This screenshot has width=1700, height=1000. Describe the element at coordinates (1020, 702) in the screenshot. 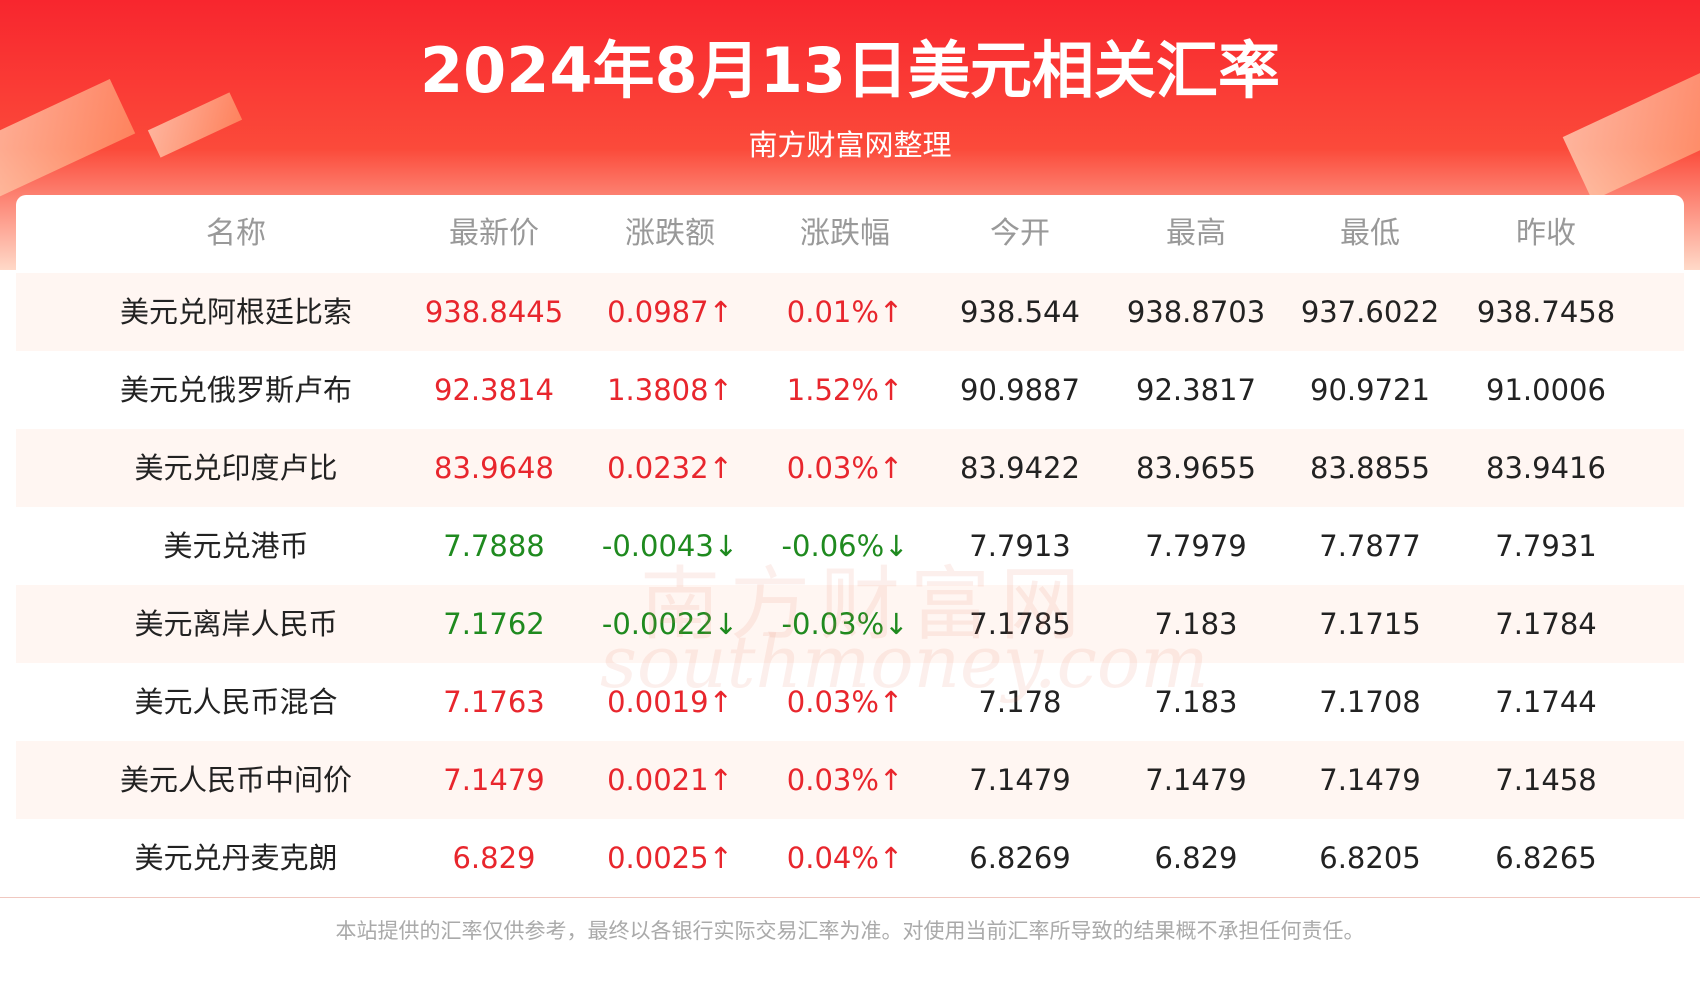

I see `rate-value: 7.178` at that location.